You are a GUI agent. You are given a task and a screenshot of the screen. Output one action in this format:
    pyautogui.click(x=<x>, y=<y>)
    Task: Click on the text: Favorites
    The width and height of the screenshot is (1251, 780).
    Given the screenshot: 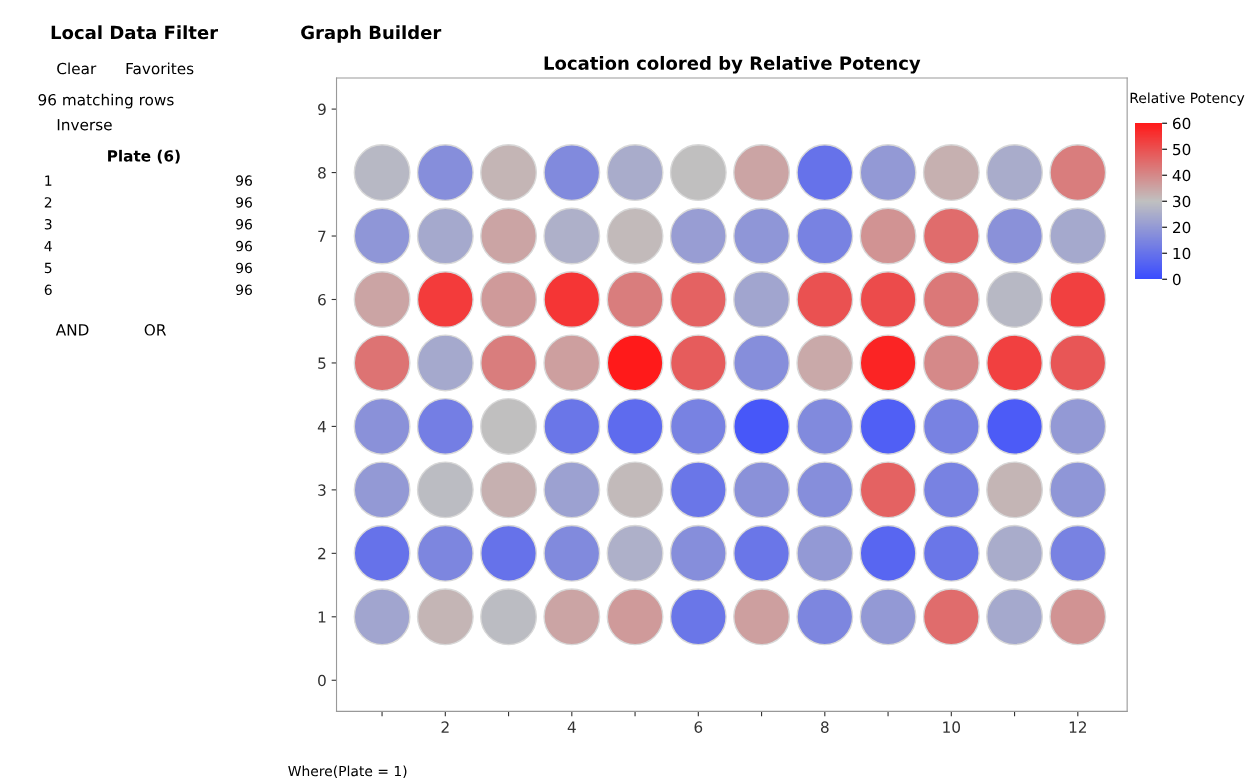 What is the action you would take?
    pyautogui.click(x=160, y=68)
    